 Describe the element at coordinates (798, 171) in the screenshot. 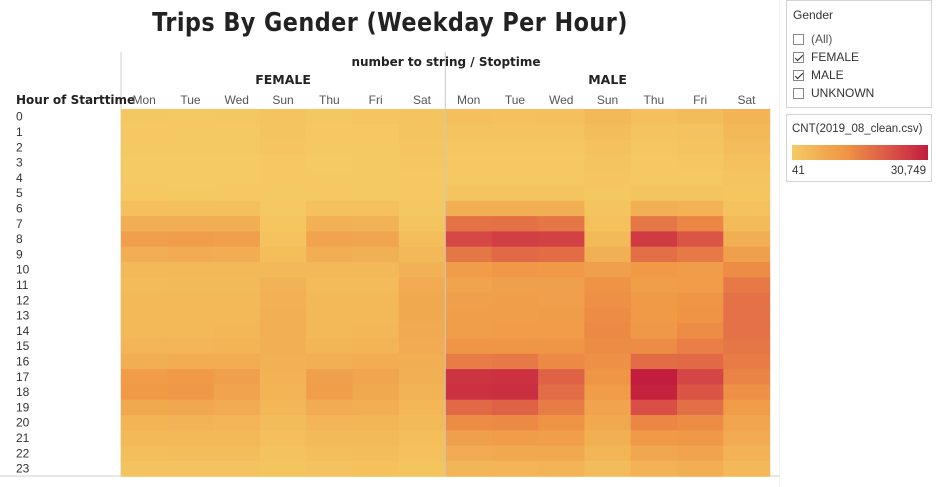

I see `color-legend-min: 41` at that location.